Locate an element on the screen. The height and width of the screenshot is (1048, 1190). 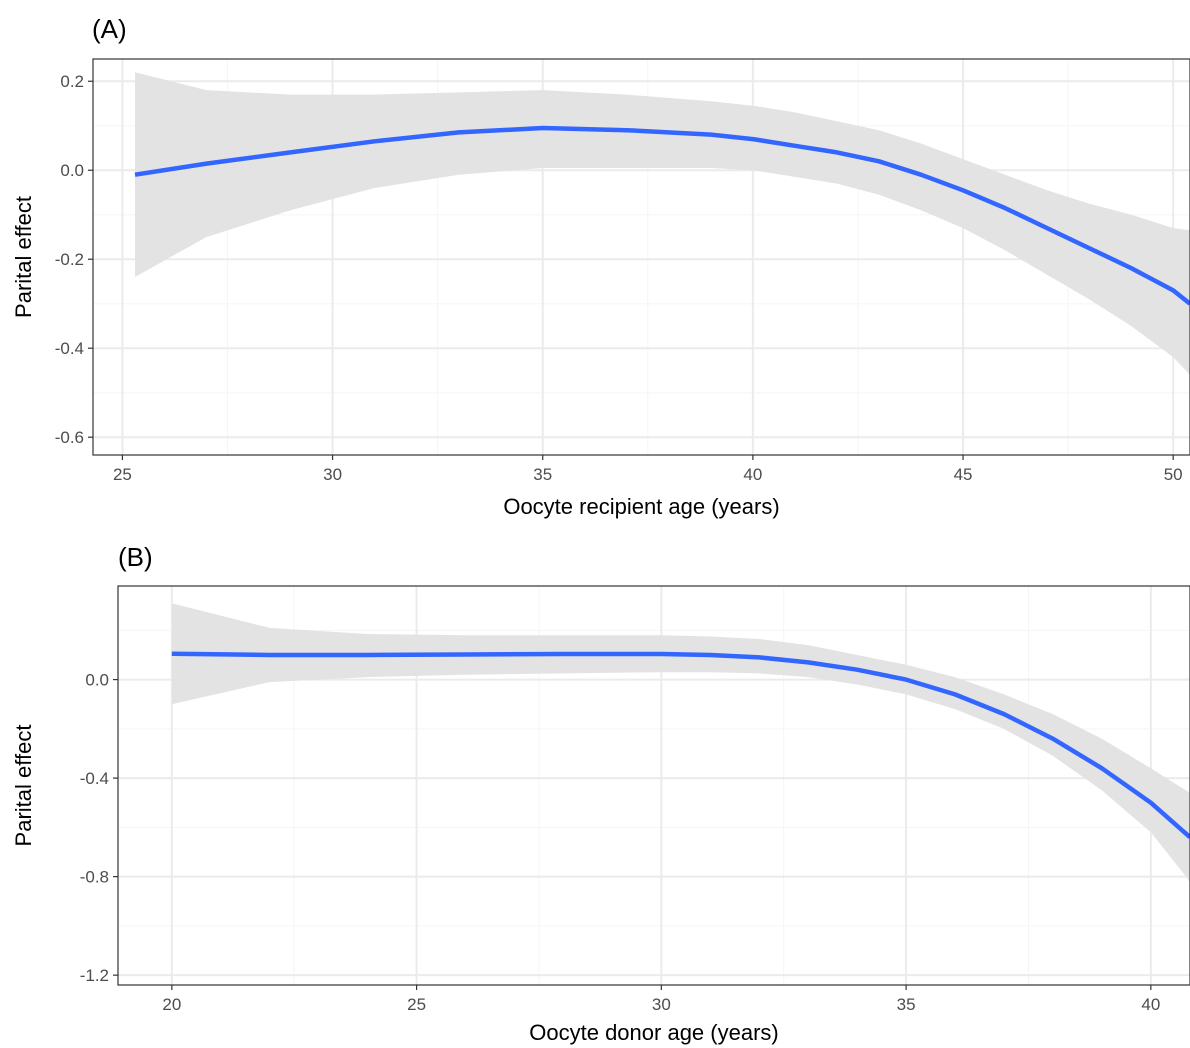
panel-b-y-tick-label: -0.8 is located at coordinates (94, 877).